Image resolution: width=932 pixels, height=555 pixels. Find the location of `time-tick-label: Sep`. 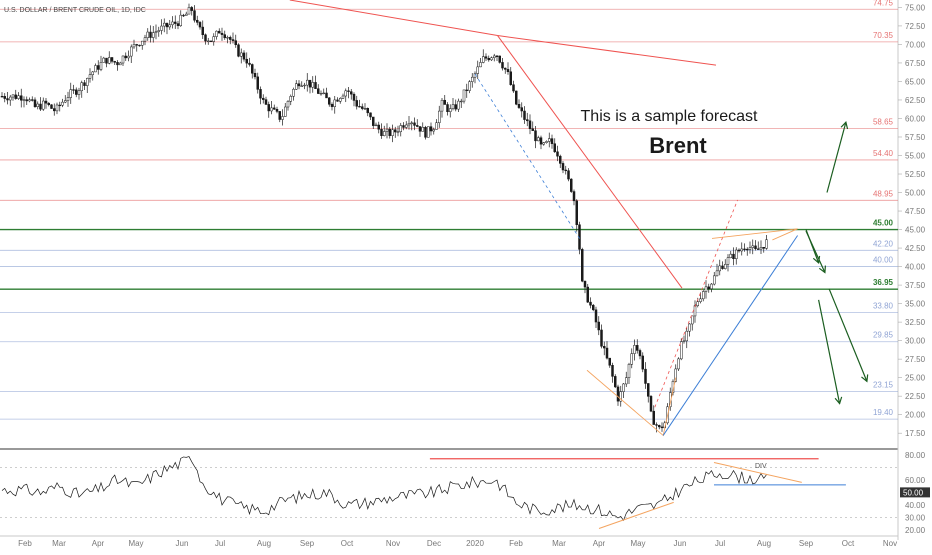

time-tick-label: Sep is located at coordinates (806, 543).